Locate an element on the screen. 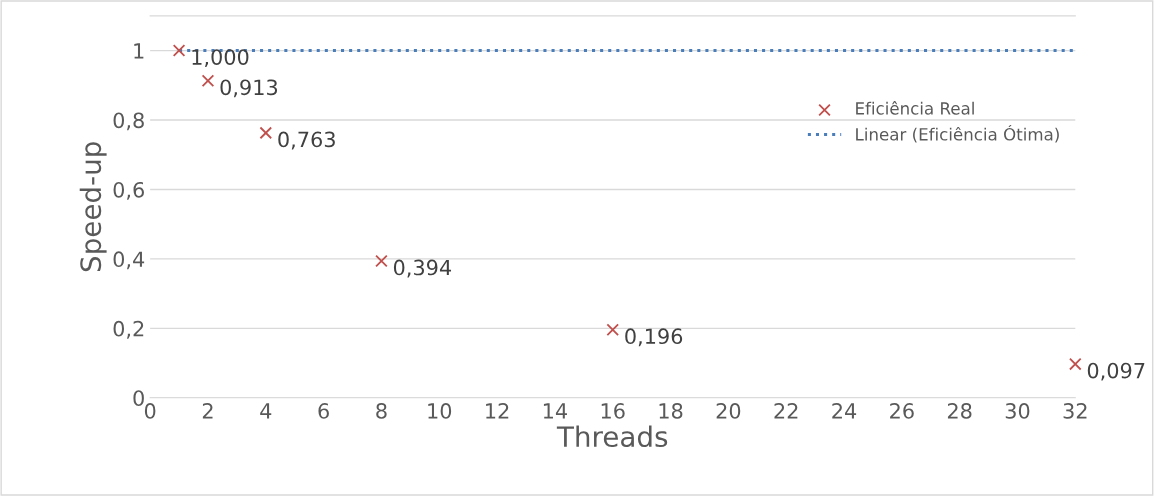 The width and height of the screenshot is (1155, 496). x-tick-label: 6 is located at coordinates (323, 411).